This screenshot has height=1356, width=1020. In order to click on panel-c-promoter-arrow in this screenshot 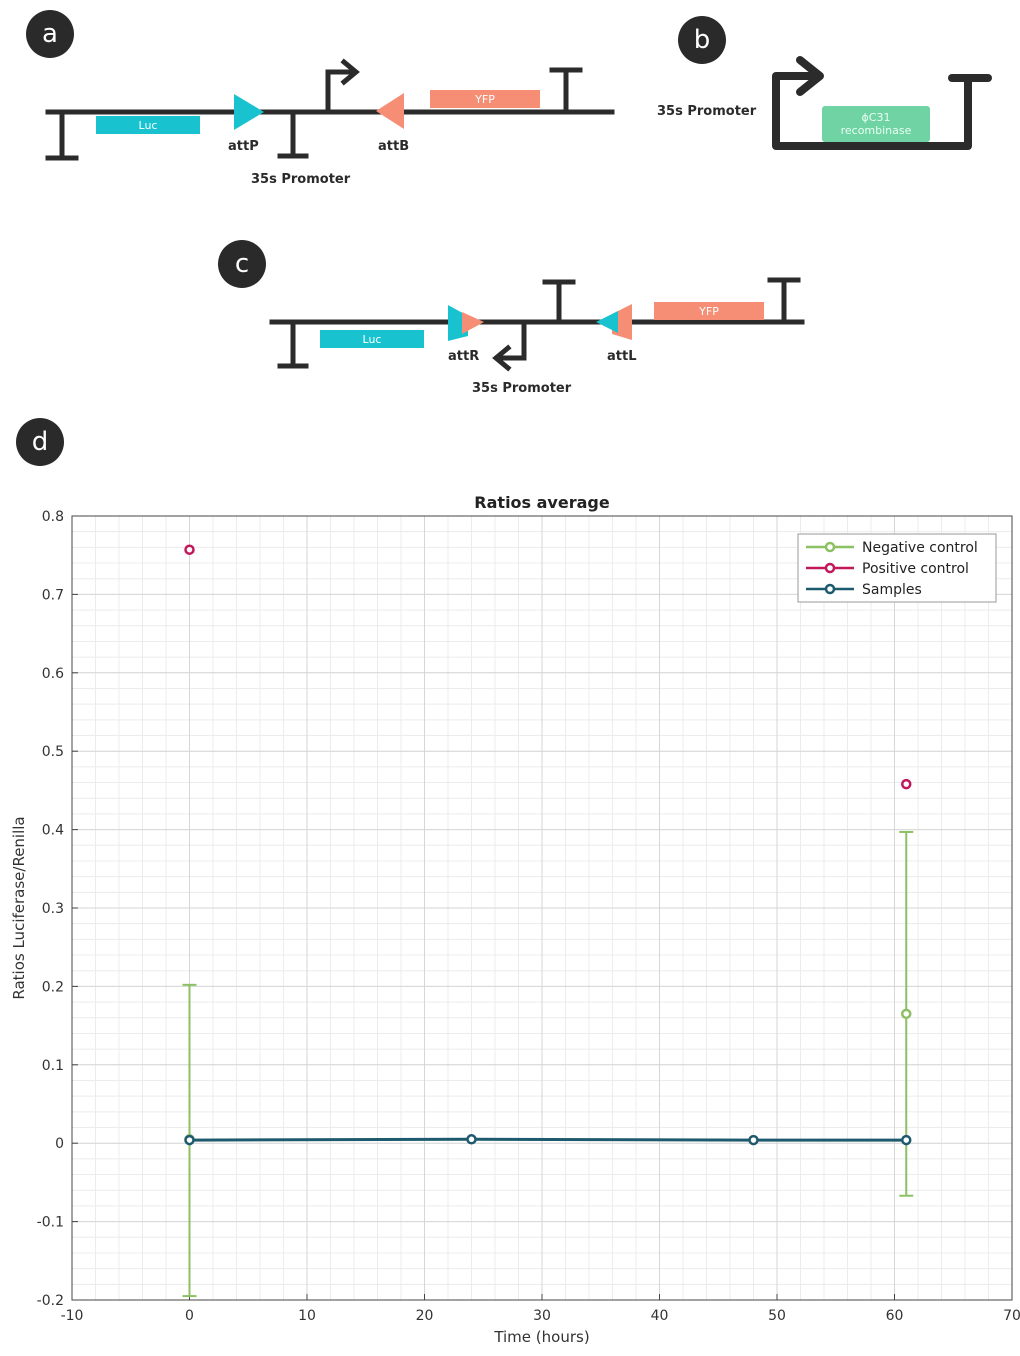, I will do `click(512, 340)`.